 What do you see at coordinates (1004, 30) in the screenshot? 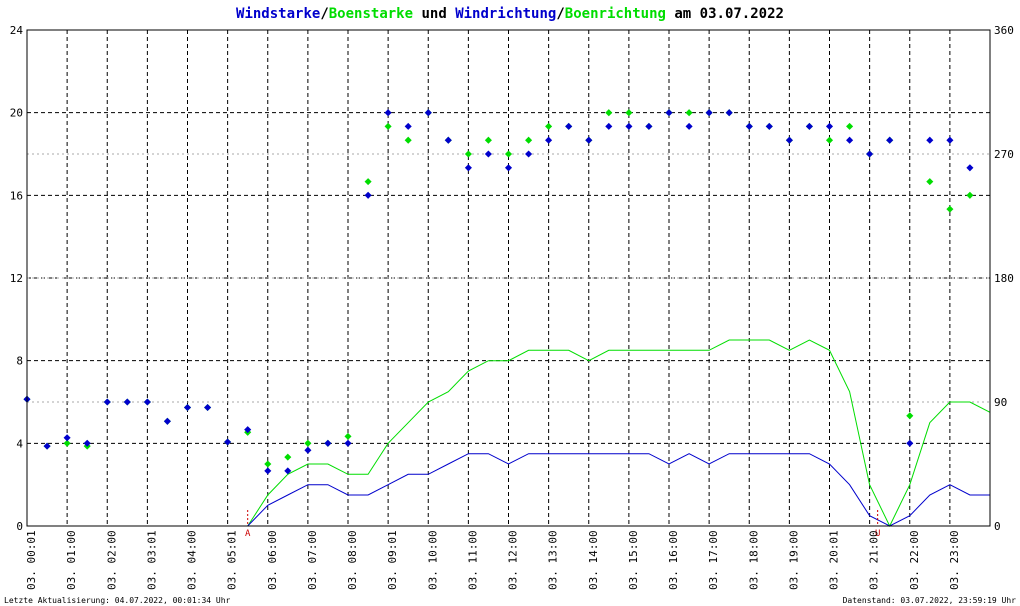
I see `y-right-tick-label: 360` at bounding box center [1004, 30].